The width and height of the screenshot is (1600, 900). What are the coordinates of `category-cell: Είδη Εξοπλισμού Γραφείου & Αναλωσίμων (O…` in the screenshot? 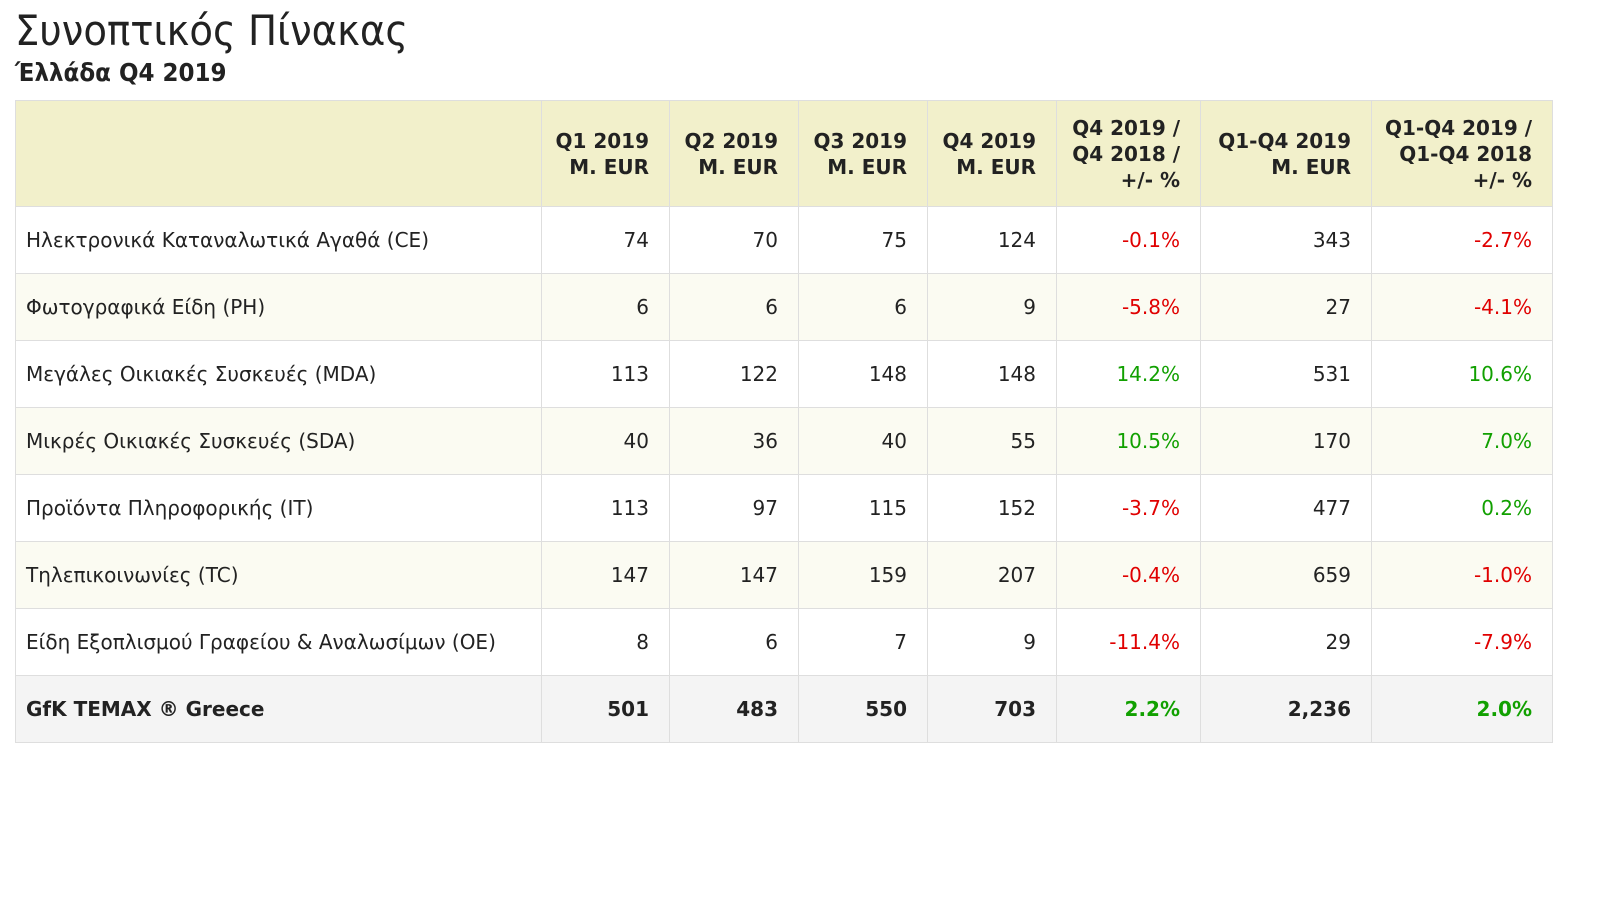 It's located at (278, 642).